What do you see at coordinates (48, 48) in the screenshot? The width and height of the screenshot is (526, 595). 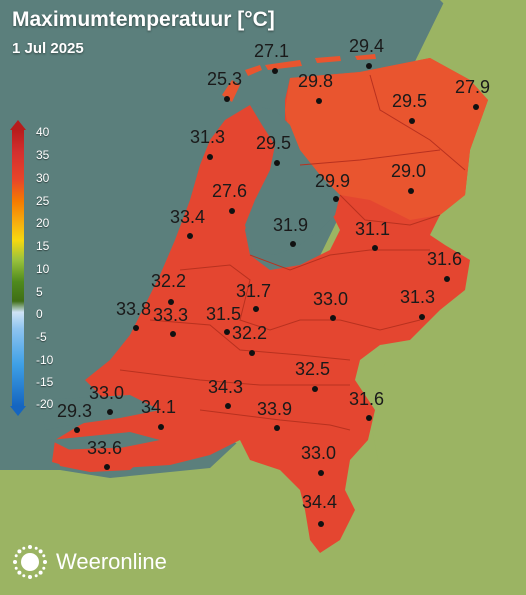 I see `map-date: 1 Jul 2025` at bounding box center [48, 48].